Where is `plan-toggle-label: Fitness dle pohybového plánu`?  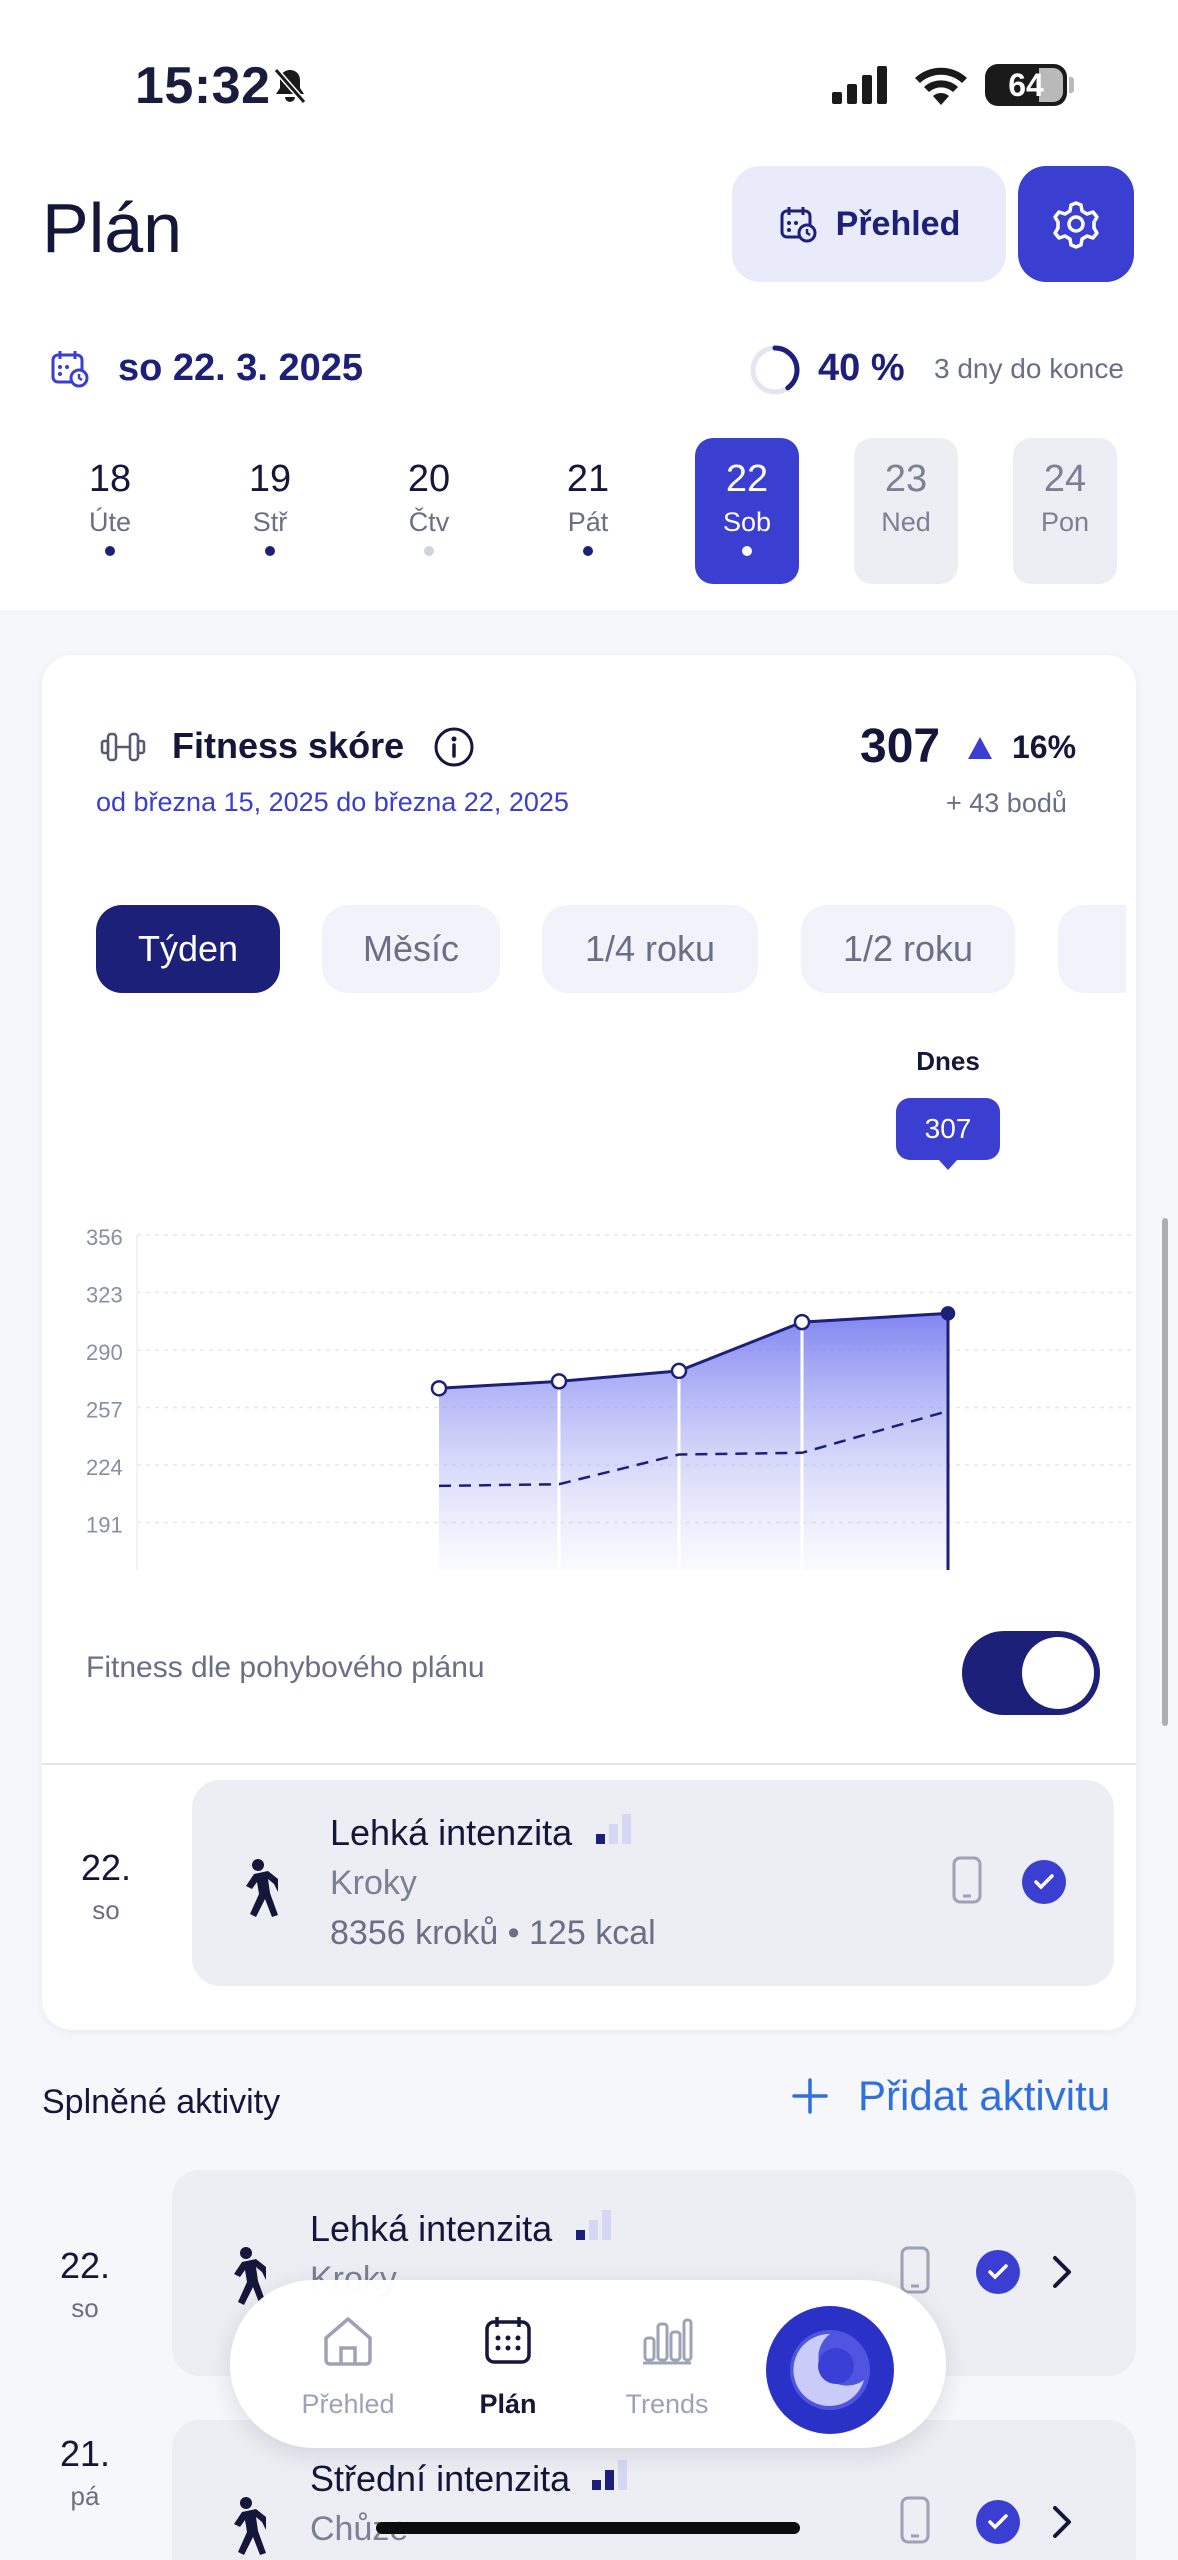
plan-toggle-label: Fitness dle pohybového plánu is located at coordinates (285, 1667).